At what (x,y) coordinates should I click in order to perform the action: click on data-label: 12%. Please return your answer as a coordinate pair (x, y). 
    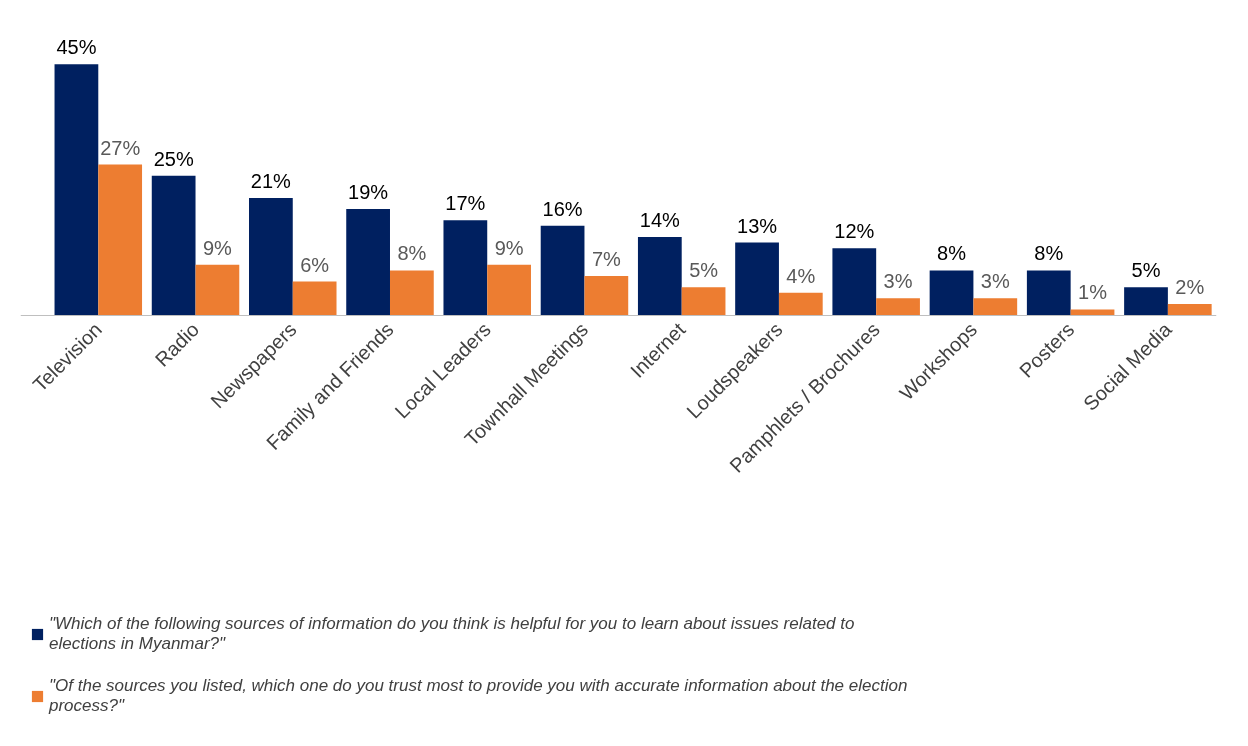
    Looking at the image, I should click on (854, 231).